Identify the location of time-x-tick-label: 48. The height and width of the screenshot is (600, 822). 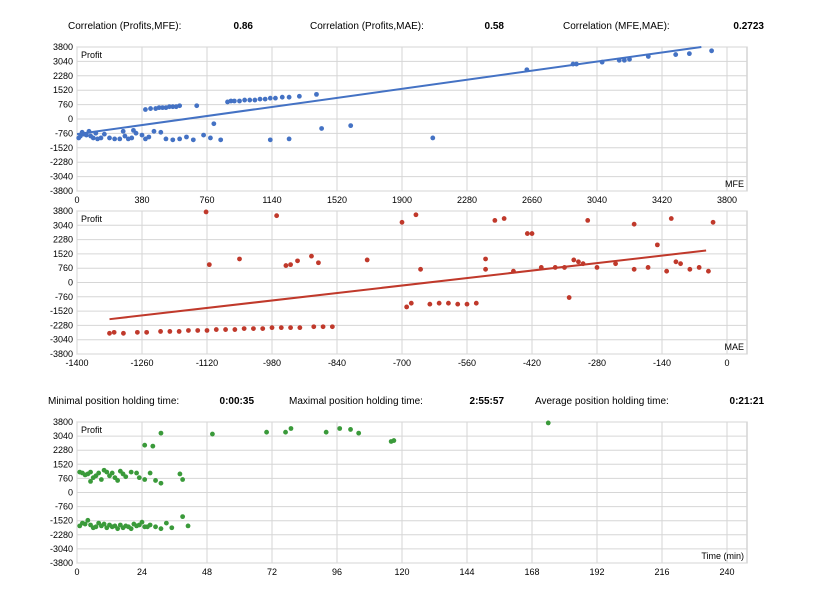
(207, 572).